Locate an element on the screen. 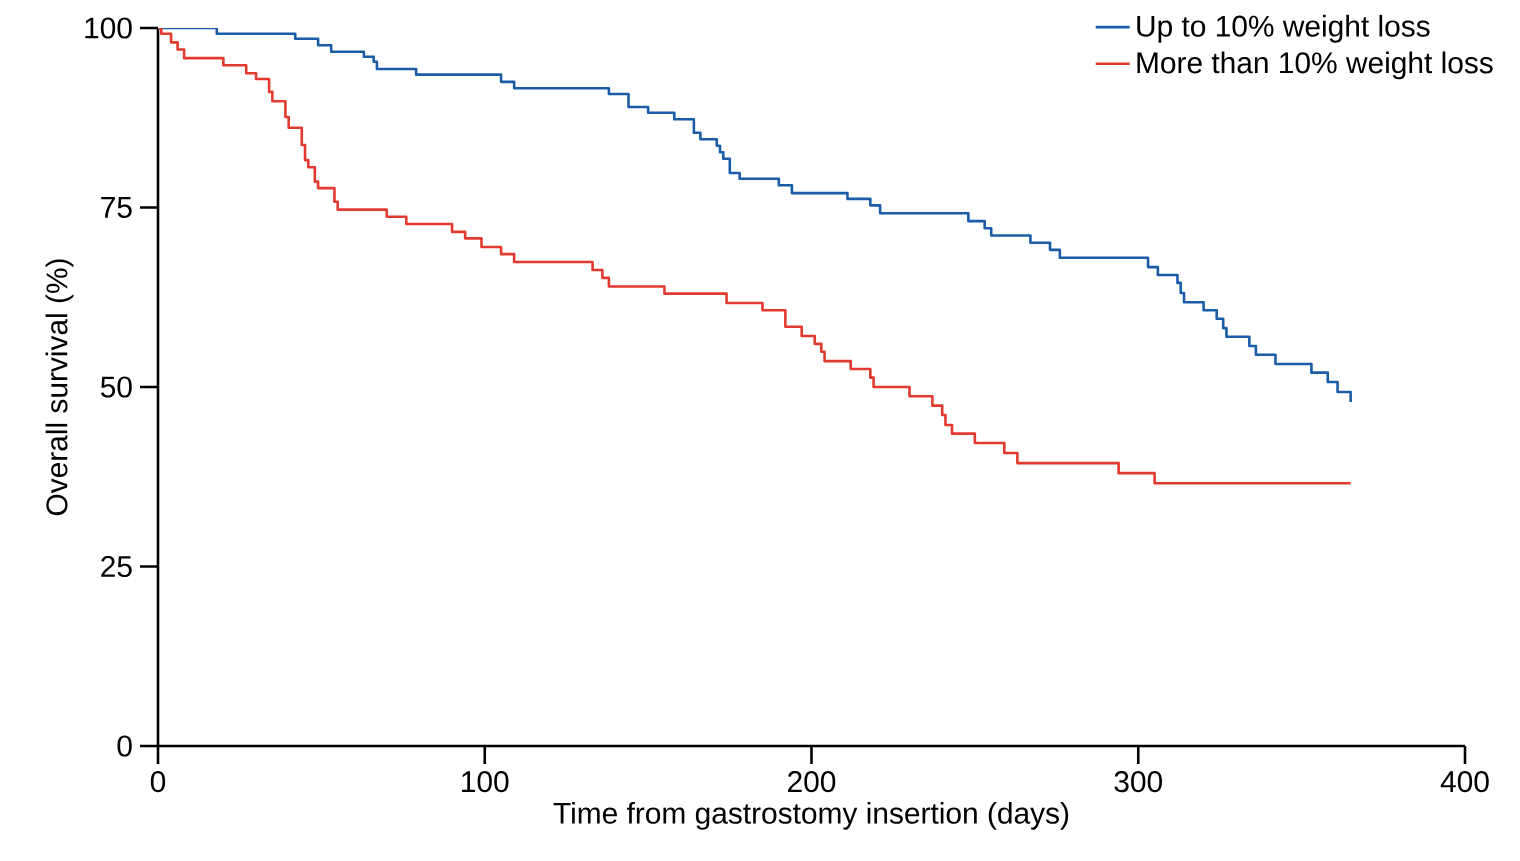  y-tick-label: 100 is located at coordinates (108, 28).